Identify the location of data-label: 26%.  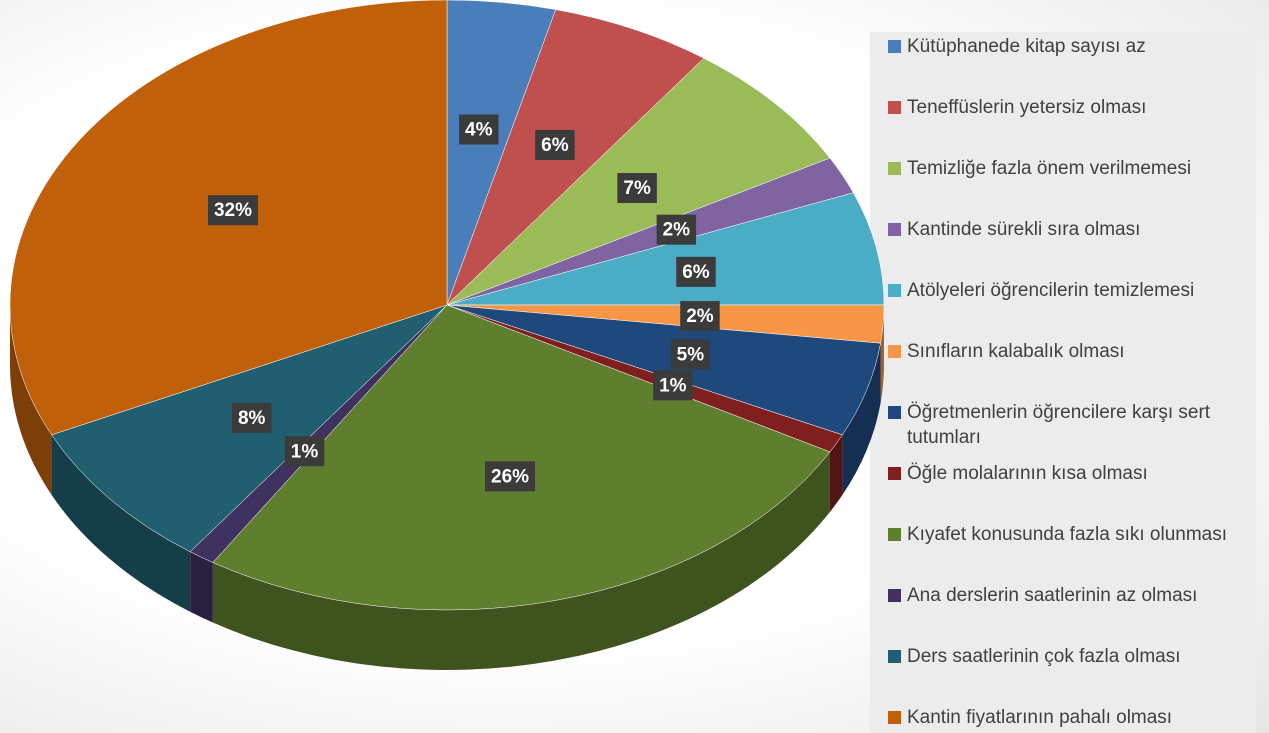
(510, 476).